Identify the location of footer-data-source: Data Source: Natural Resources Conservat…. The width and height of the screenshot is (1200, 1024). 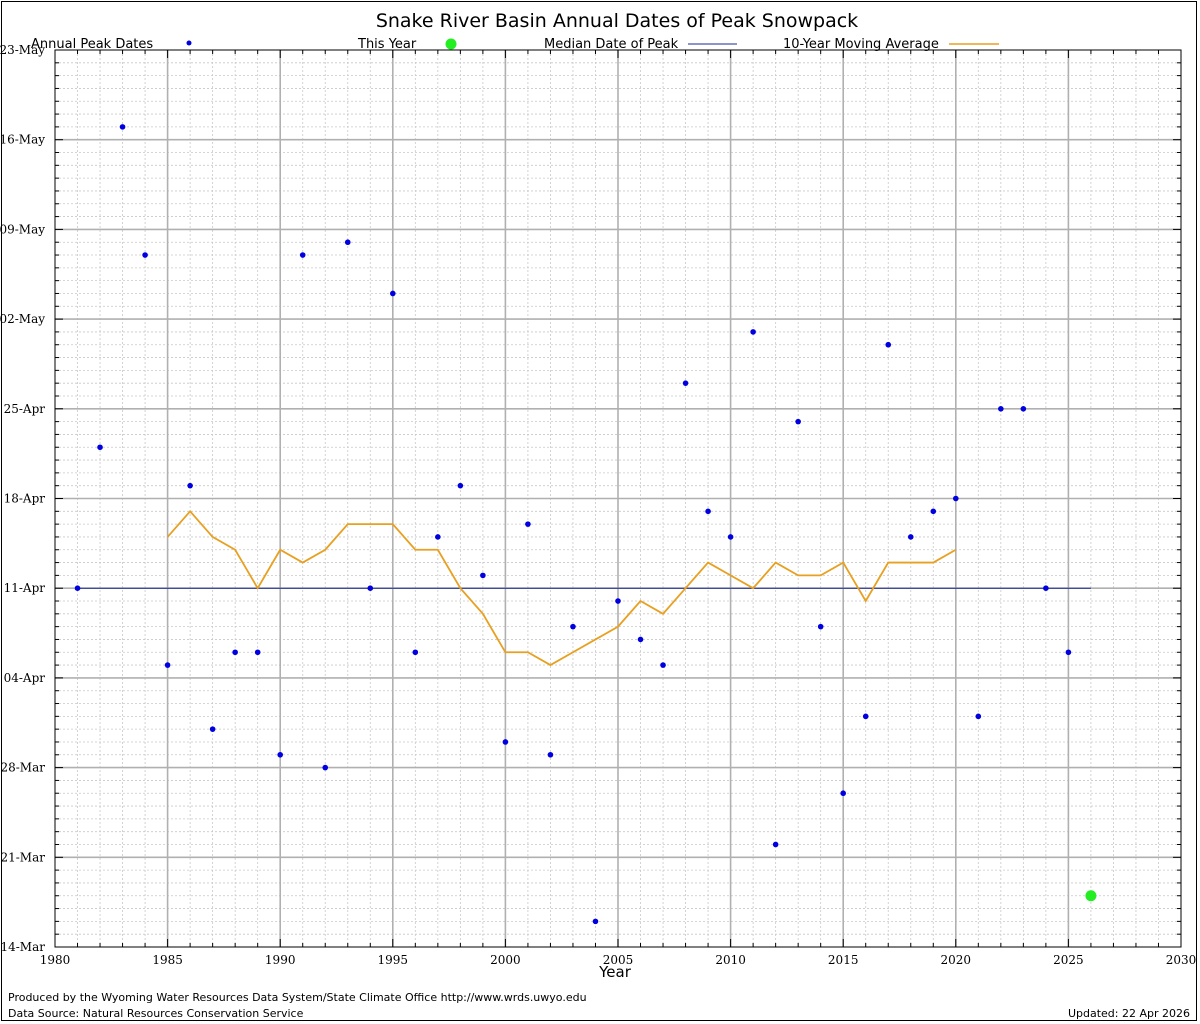
(156, 1013).